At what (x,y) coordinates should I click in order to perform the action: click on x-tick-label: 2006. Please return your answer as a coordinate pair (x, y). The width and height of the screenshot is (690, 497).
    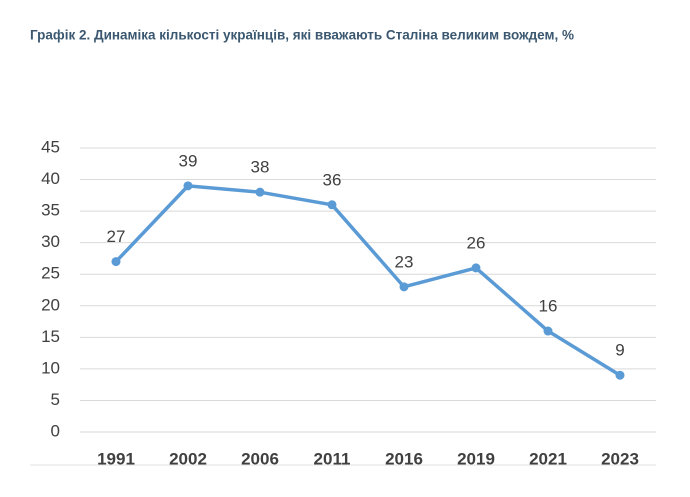
    Looking at the image, I should click on (260, 458).